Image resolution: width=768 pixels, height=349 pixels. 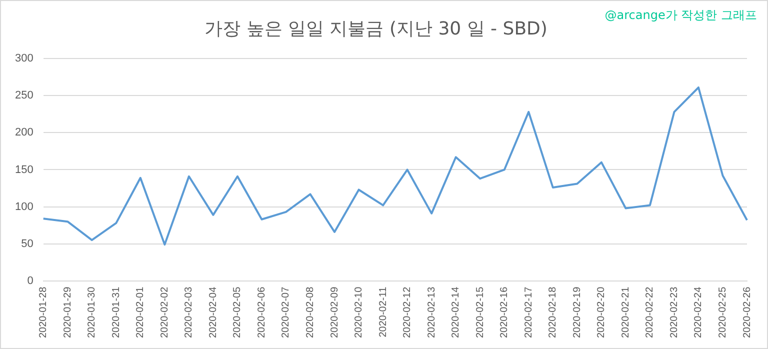 I want to click on x-tick-label: 2020-02-05, so click(x=238, y=312).